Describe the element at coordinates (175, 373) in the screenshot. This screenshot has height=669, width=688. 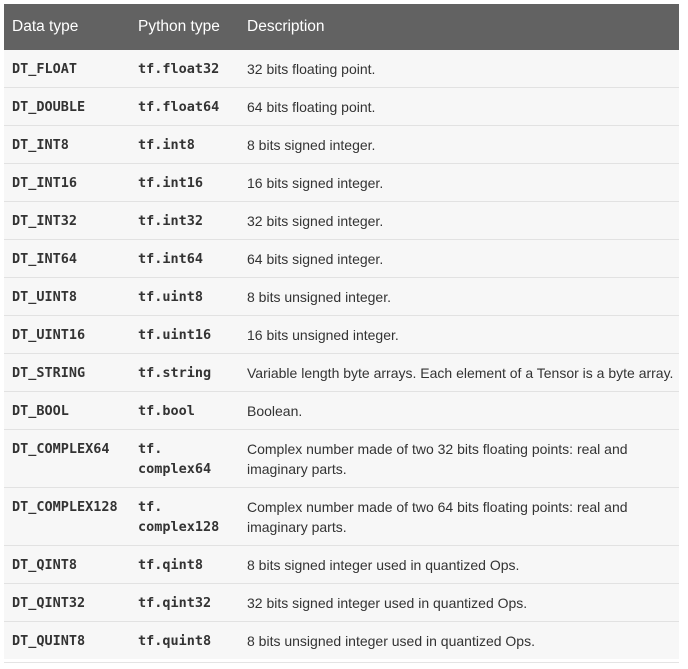
I see `cell-python-type: tf.string` at that location.